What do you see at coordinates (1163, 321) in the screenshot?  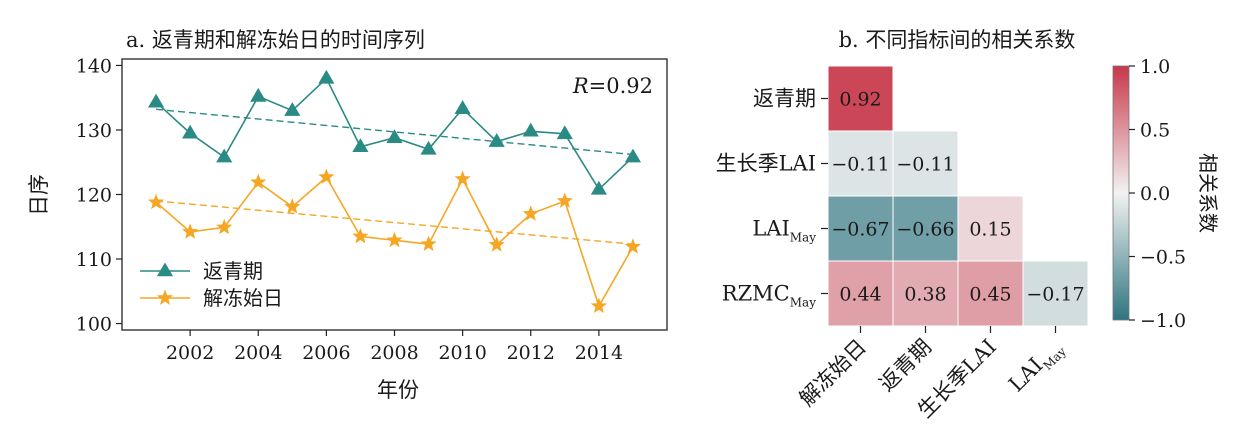 I see `colorbar-tick-label: −1.0` at bounding box center [1163, 321].